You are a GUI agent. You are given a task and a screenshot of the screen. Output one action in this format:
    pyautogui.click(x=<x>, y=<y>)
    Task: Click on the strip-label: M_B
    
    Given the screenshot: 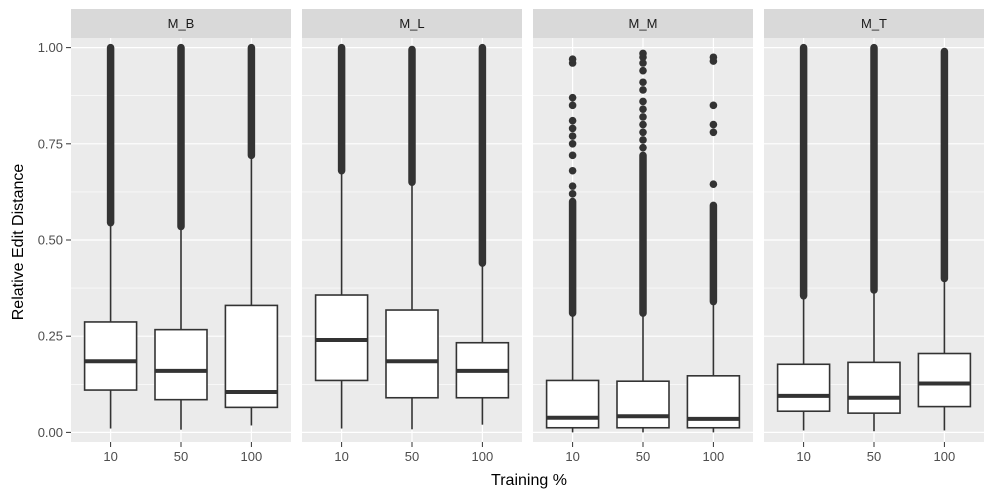 What is the action you would take?
    pyautogui.click(x=181, y=23)
    